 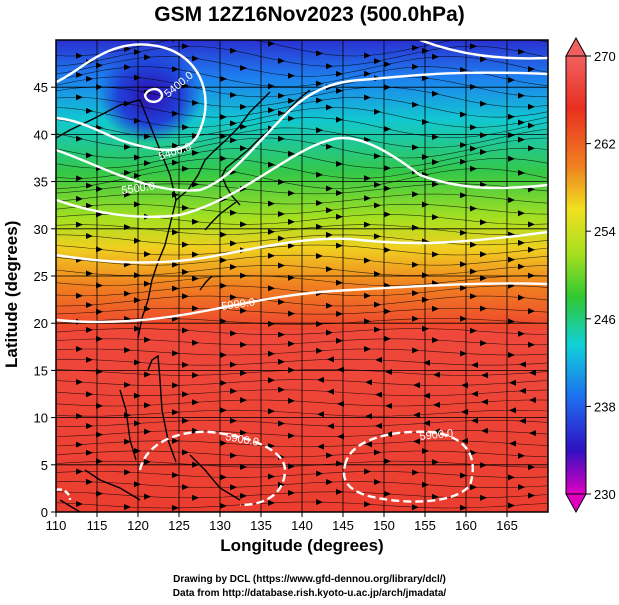 I want to click on colorbar-ticks: 270 262 254 246 238 230, so click(x=601, y=275).